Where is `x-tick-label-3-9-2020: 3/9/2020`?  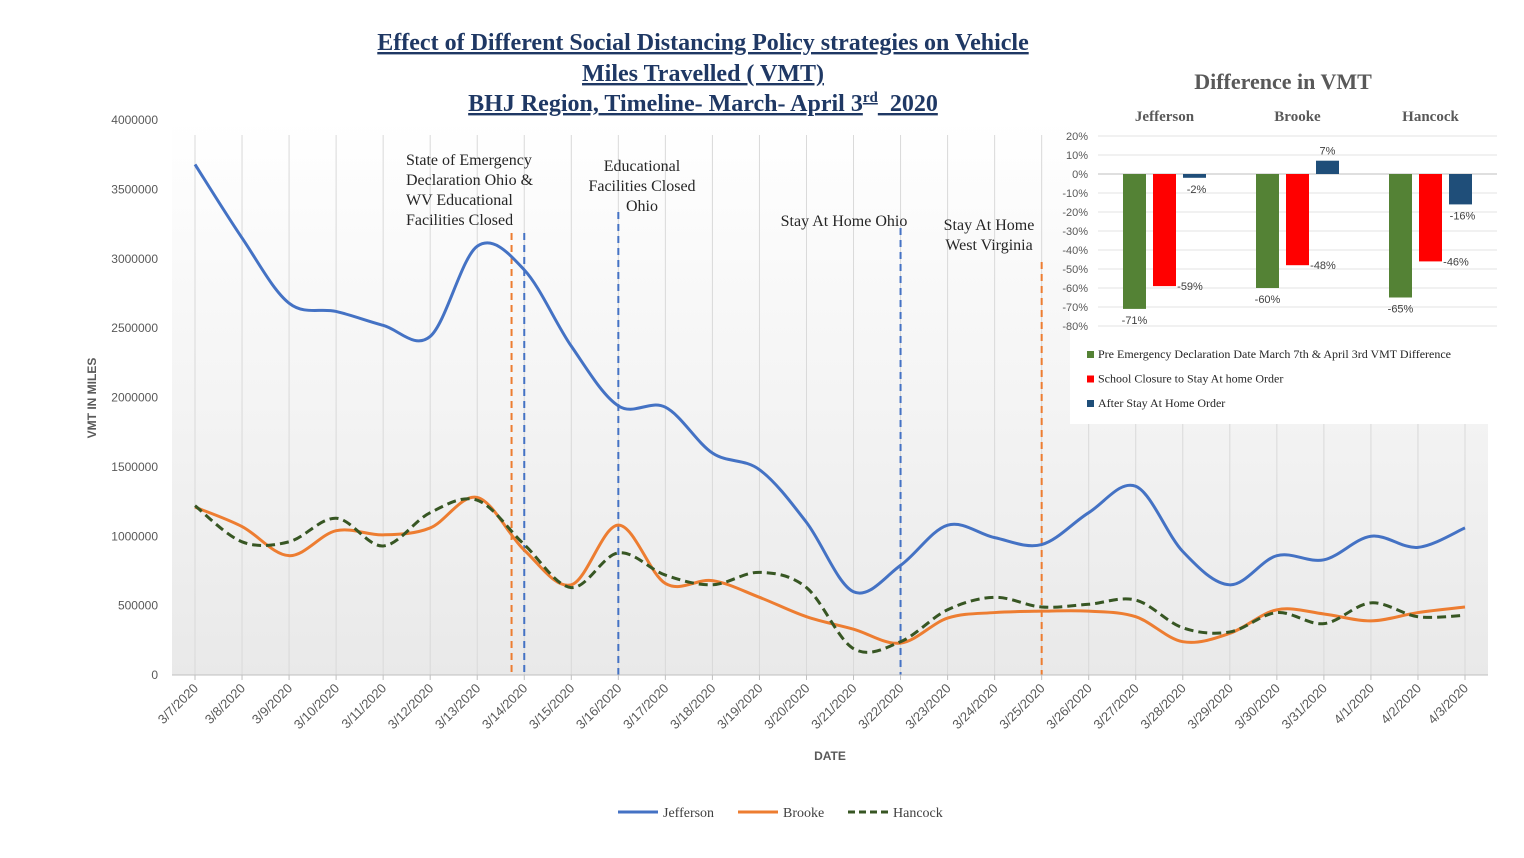
x-tick-label-3-9-2020: 3/9/2020 is located at coordinates (272, 704).